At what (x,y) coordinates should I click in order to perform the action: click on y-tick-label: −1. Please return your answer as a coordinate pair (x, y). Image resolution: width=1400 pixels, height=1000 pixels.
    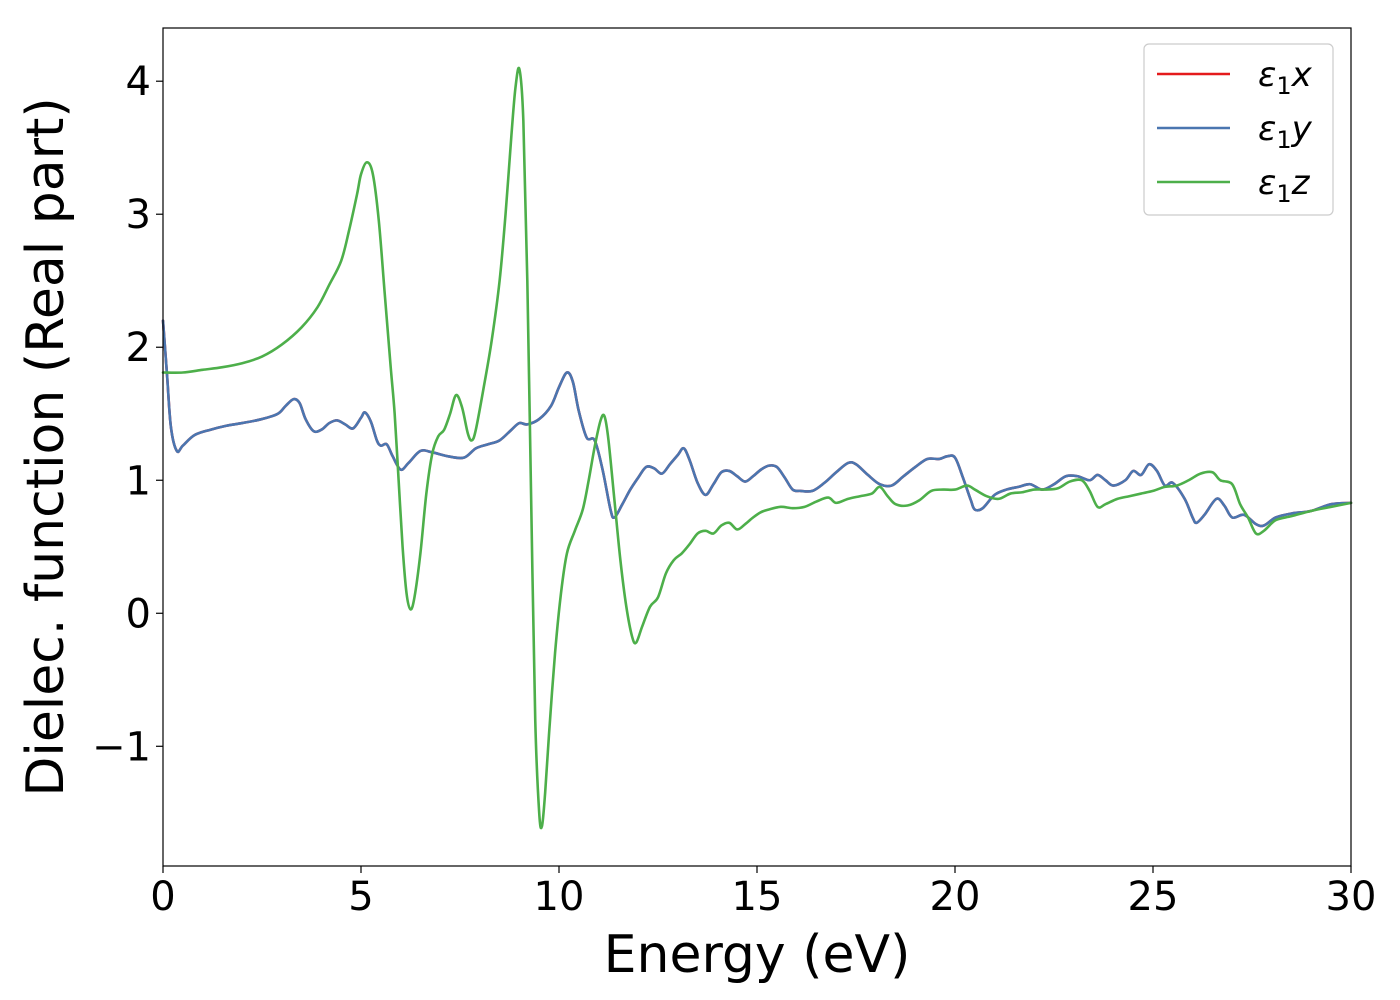
    Looking at the image, I should click on (121, 747).